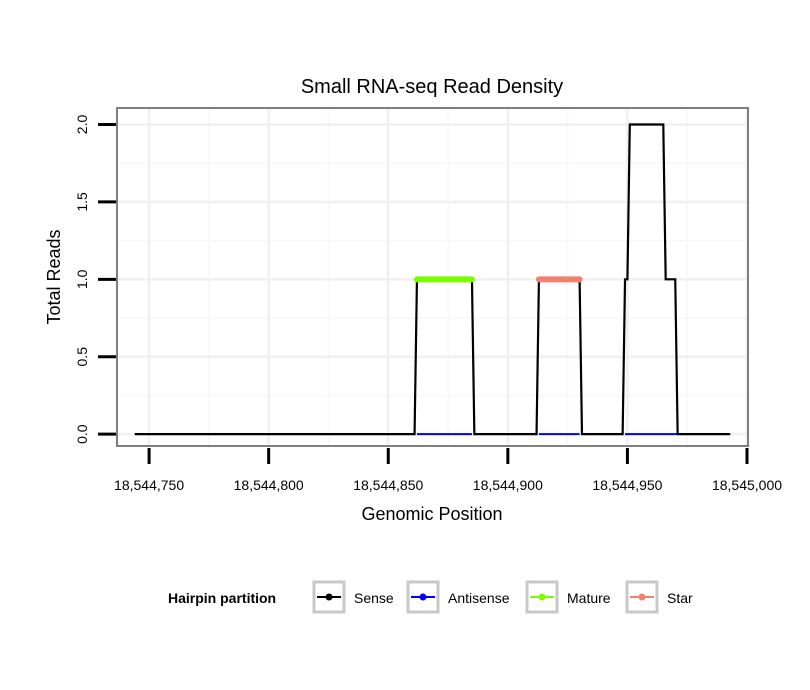 Image resolution: width=810 pixels, height=690 pixels. What do you see at coordinates (589, 598) in the screenshot?
I see `legend-label-mature: Mature` at bounding box center [589, 598].